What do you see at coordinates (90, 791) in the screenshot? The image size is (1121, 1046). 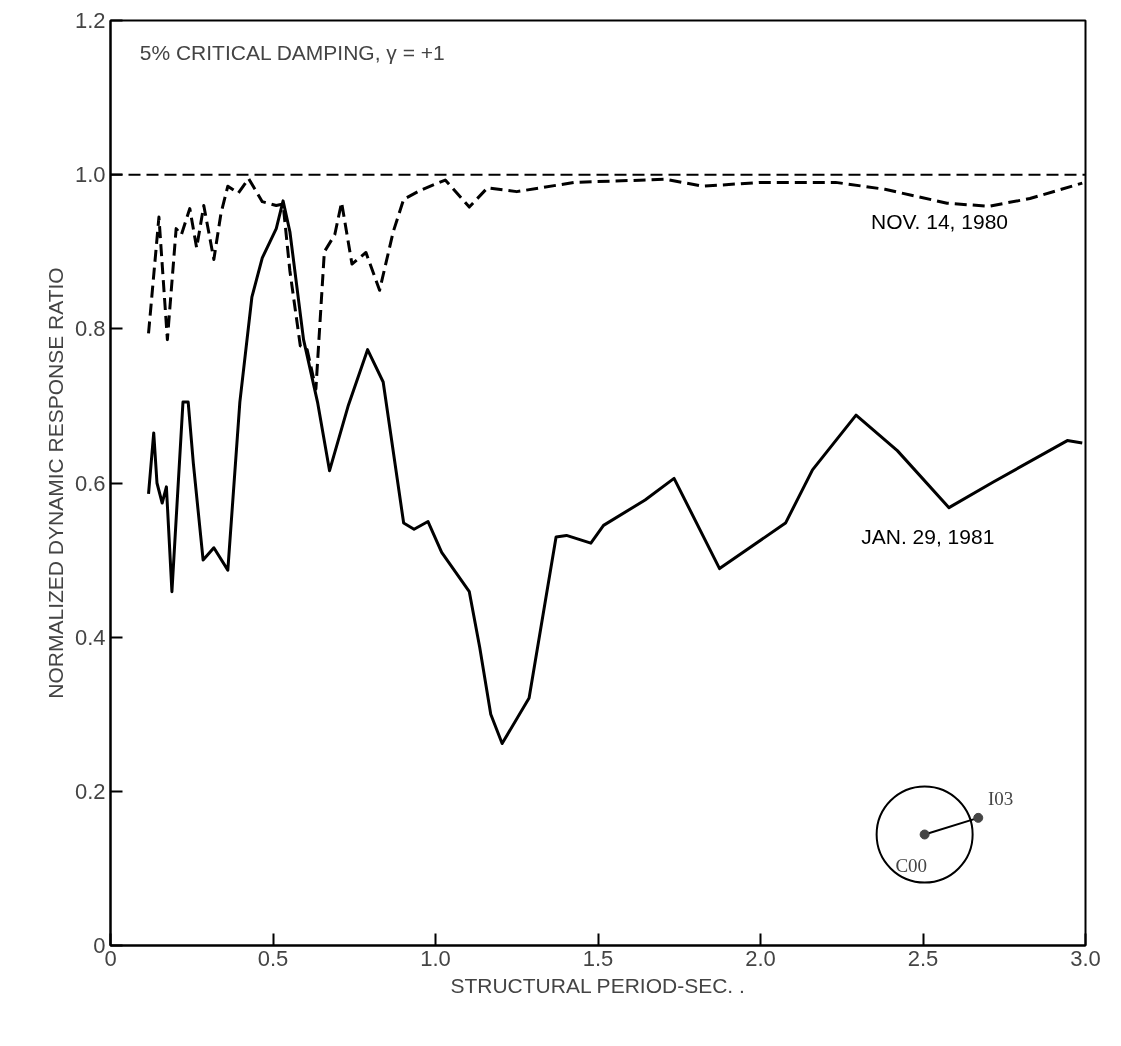 I see `y-tick-label: 0.2` at bounding box center [90, 791].